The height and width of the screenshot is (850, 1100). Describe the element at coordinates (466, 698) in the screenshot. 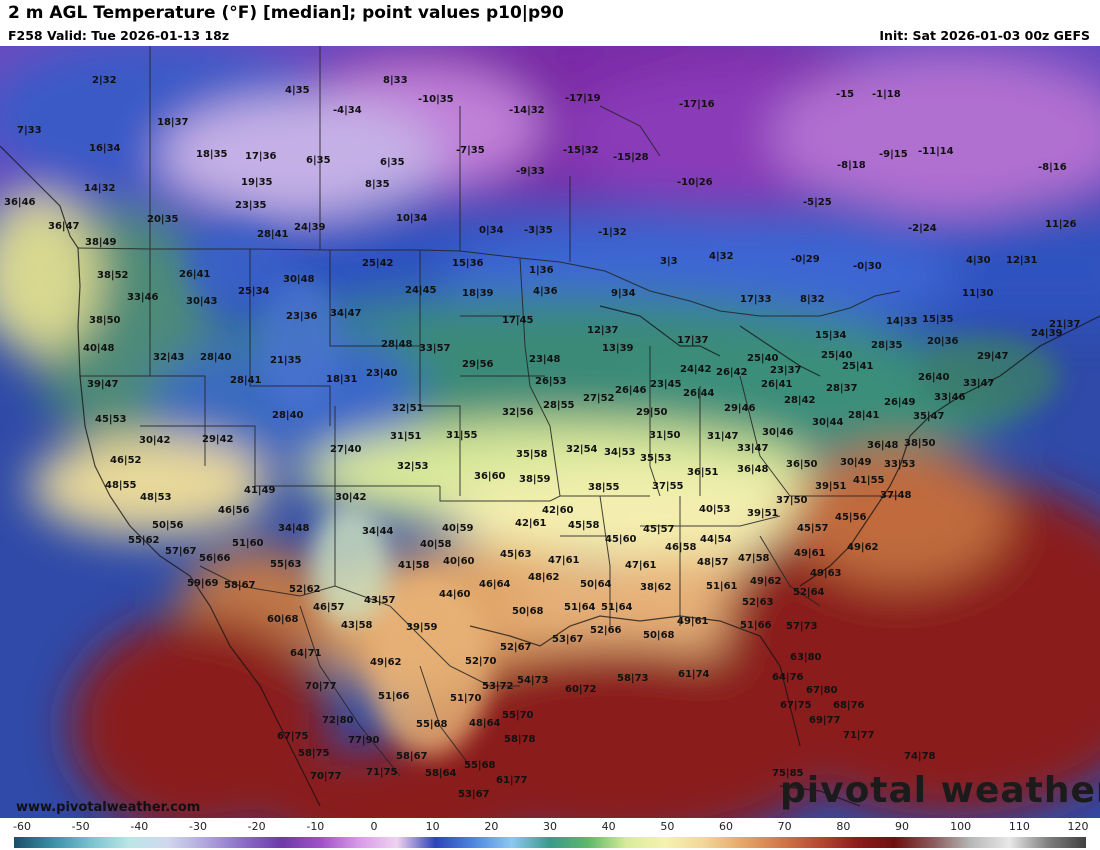

I see `point-value: 51|70` at that location.